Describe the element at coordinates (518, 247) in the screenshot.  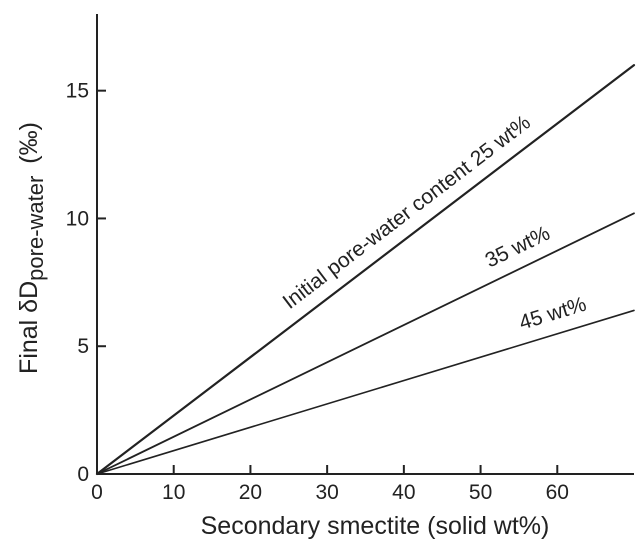
I see `series-label-35: 35 wt%` at that location.